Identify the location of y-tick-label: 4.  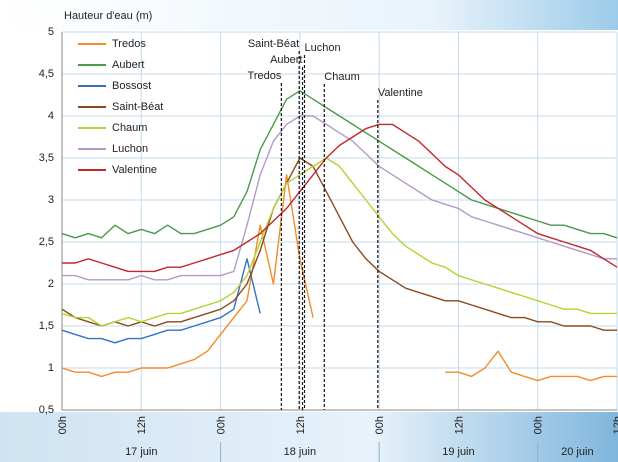
(51, 116).